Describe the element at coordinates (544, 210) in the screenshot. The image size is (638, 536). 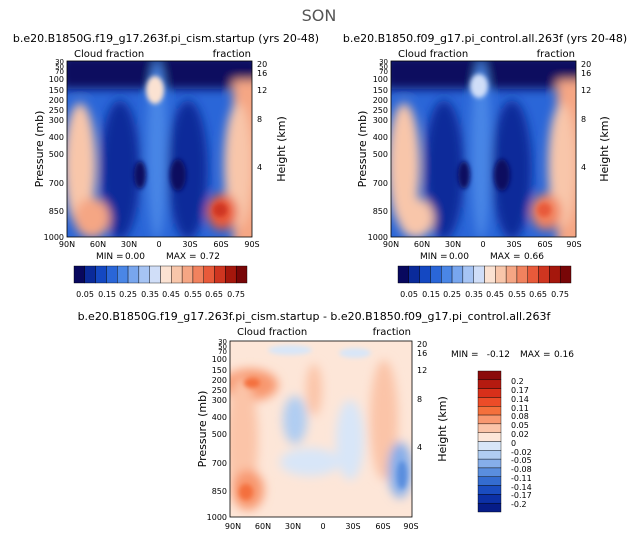
I see `southern-ocean-max` at that location.